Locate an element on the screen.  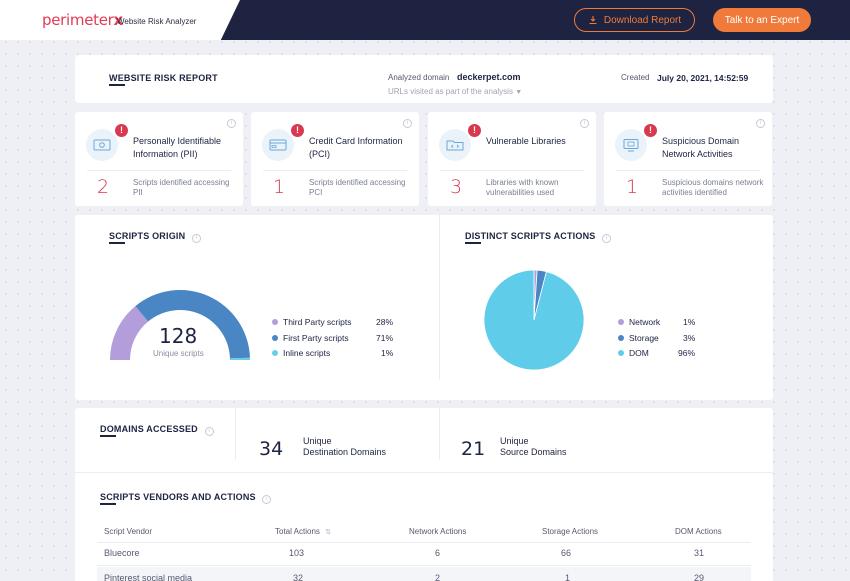
urls-visited-label: URLs visited as part of the analysis is located at coordinates (450, 91).